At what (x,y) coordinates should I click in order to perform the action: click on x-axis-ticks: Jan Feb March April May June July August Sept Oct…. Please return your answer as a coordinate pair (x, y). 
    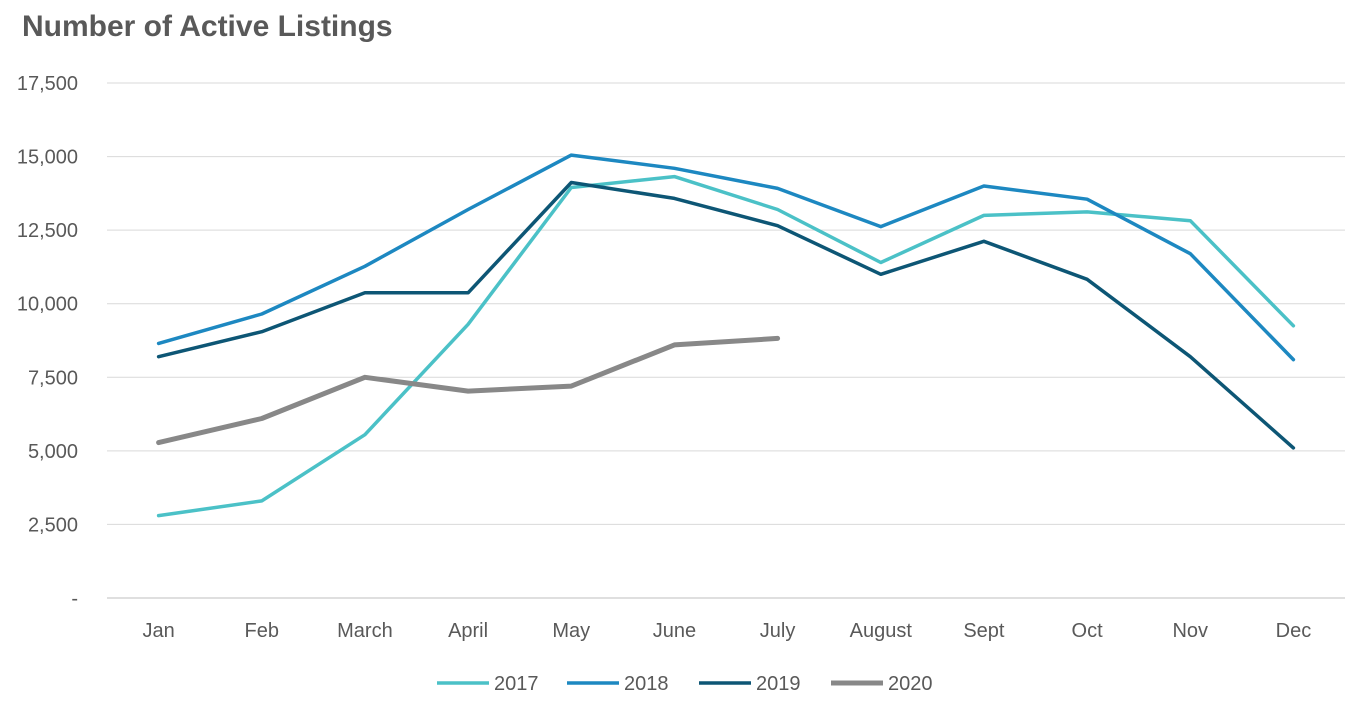
    Looking at the image, I should click on (726, 631).